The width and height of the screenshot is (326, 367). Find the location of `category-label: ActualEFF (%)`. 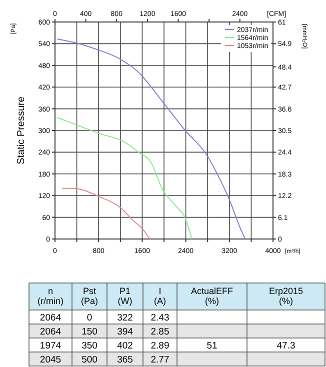

category-label: ActualEFF (%) is located at coordinates (212, 296).